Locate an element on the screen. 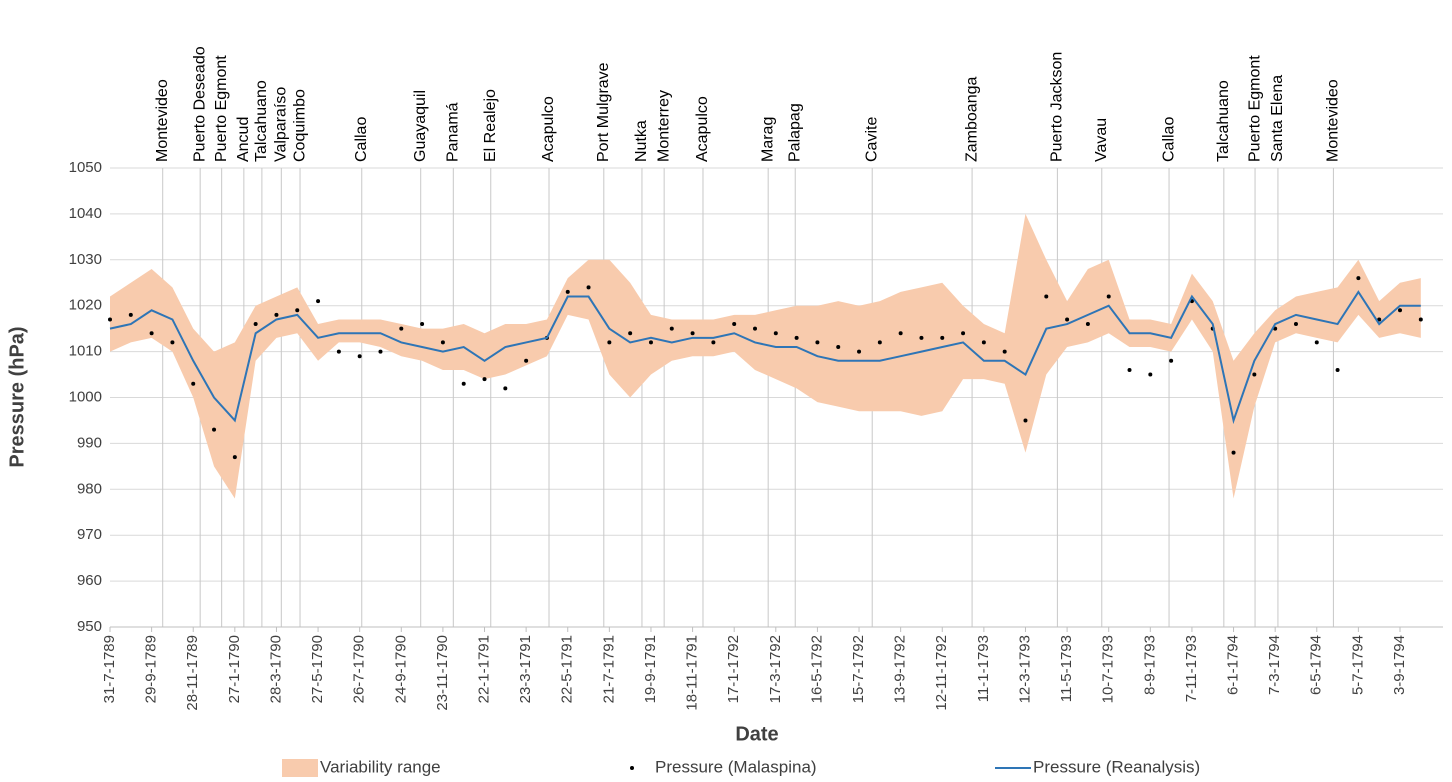 This screenshot has height=782, width=1452. port-label: Puerto Deseado is located at coordinates (199, 104).